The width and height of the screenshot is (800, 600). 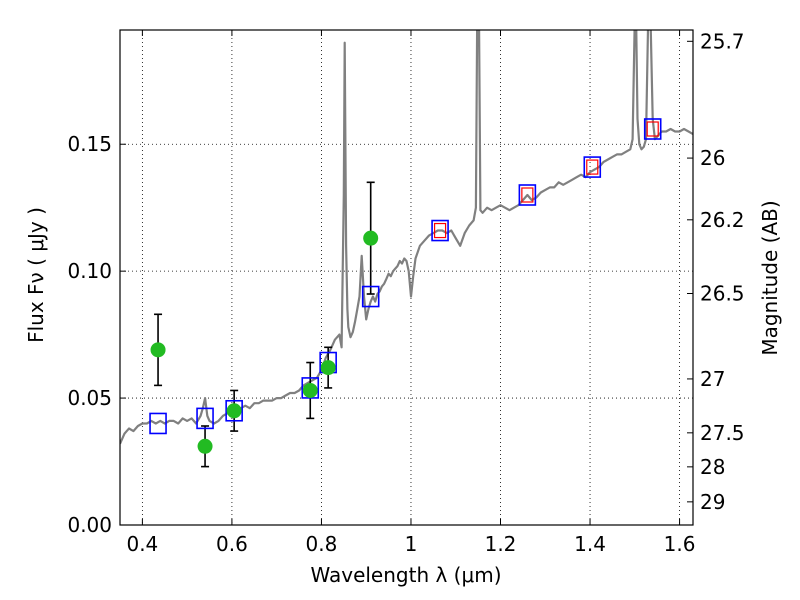 What do you see at coordinates (89, 525) in the screenshot?
I see `y-tick-label: 0.00` at bounding box center [89, 525].